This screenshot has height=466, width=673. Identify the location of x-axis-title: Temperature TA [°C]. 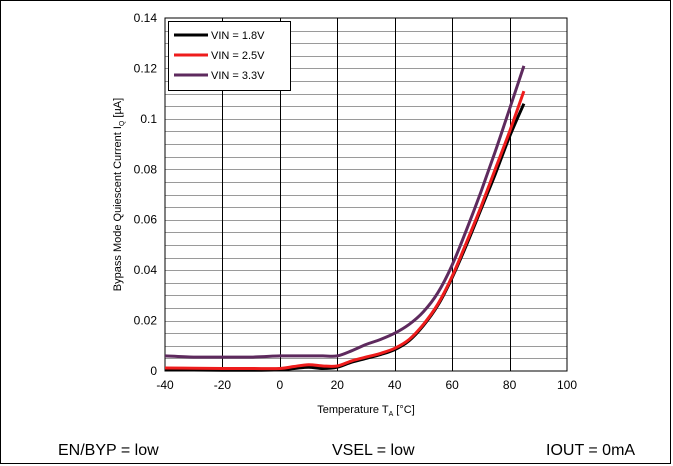
(366, 411).